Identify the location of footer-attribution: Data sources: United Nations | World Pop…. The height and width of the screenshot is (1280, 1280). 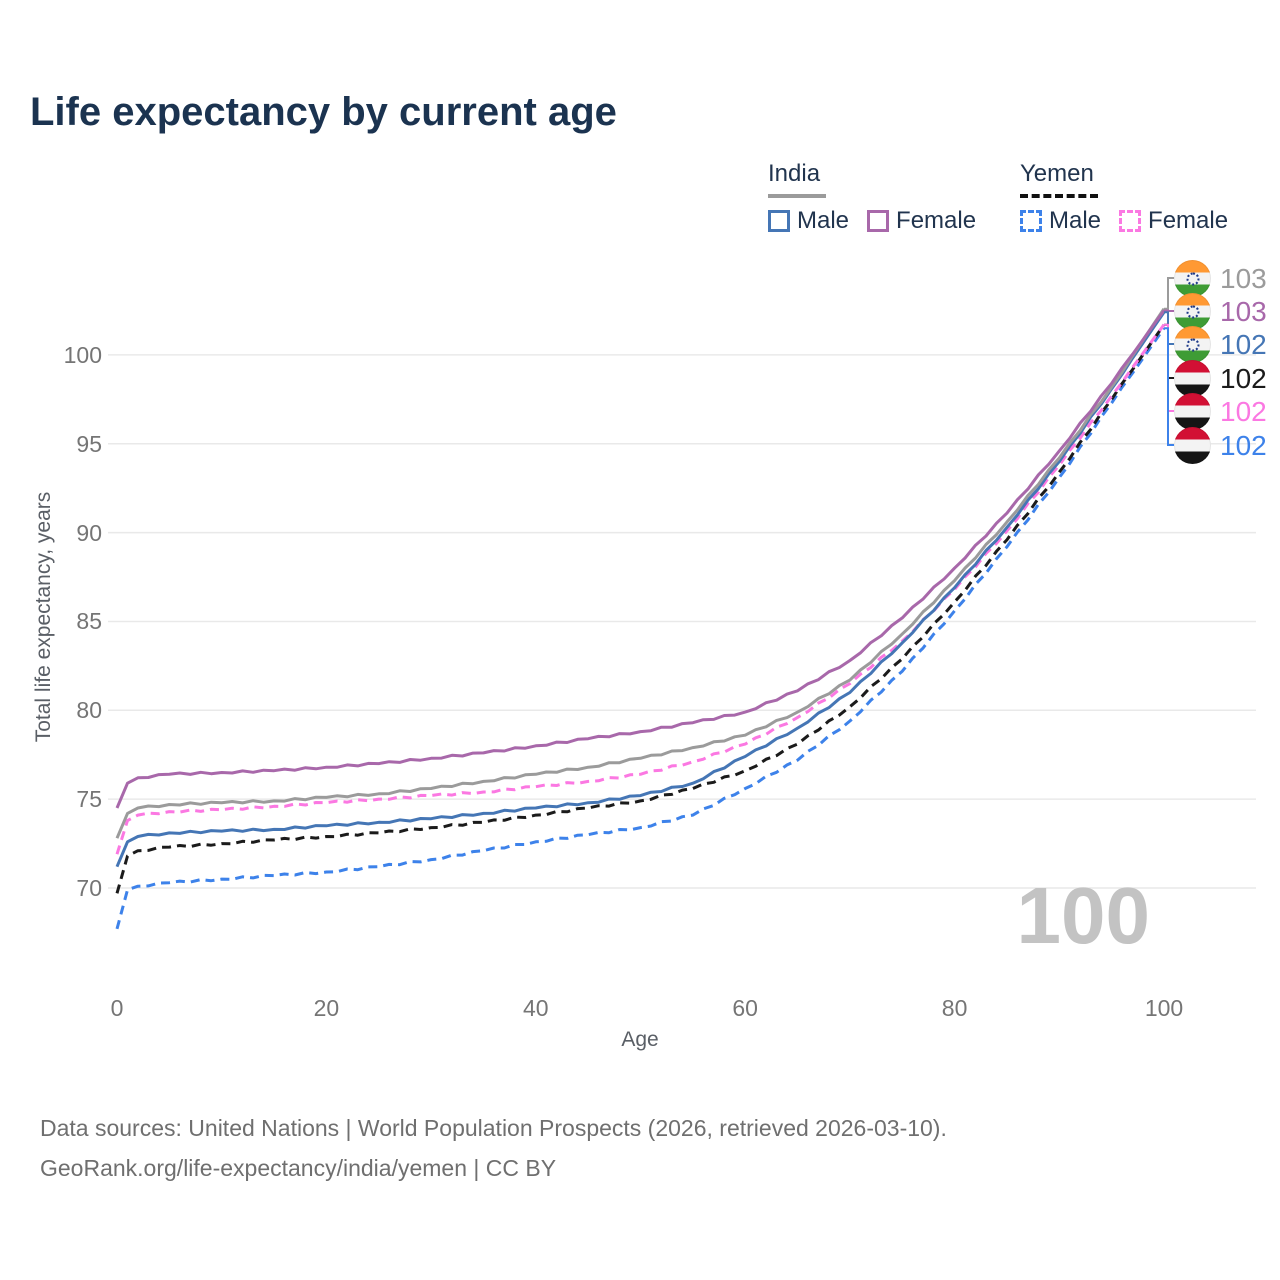
(493, 1148).